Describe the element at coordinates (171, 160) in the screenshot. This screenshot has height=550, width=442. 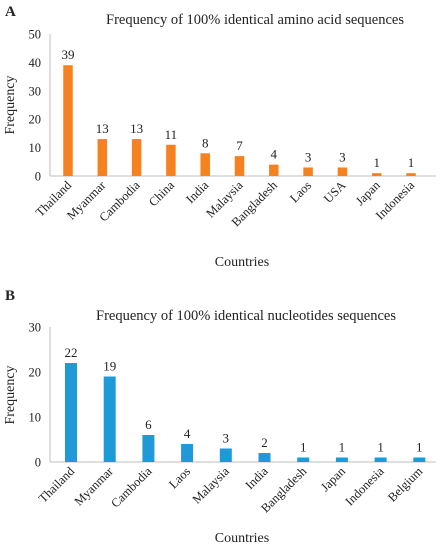
I see `bar-china` at that location.